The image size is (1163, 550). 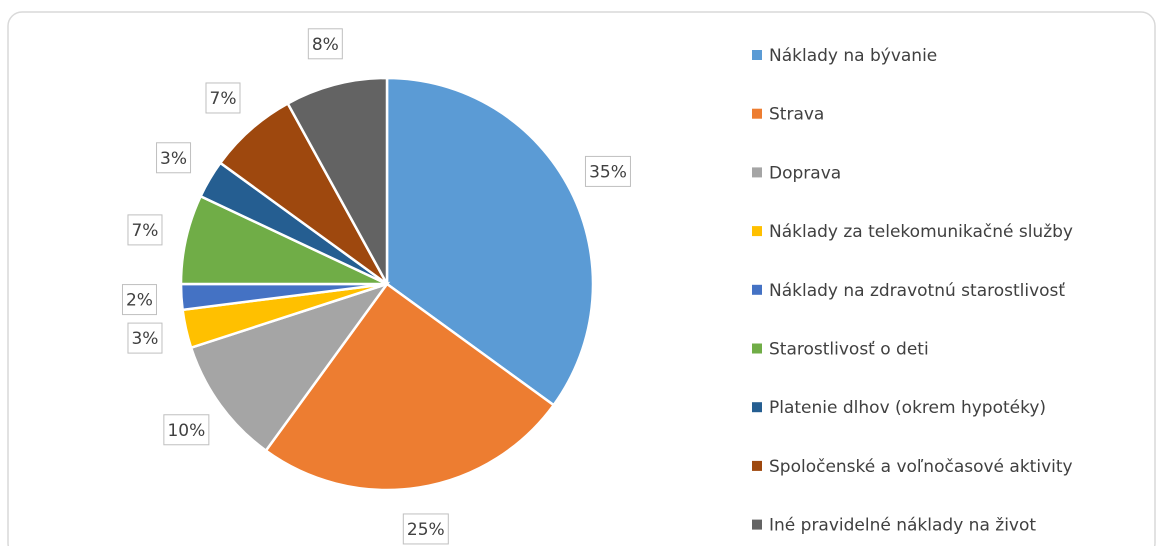 I want to click on legend-label: Starostlivosť o deti, so click(x=849, y=350).